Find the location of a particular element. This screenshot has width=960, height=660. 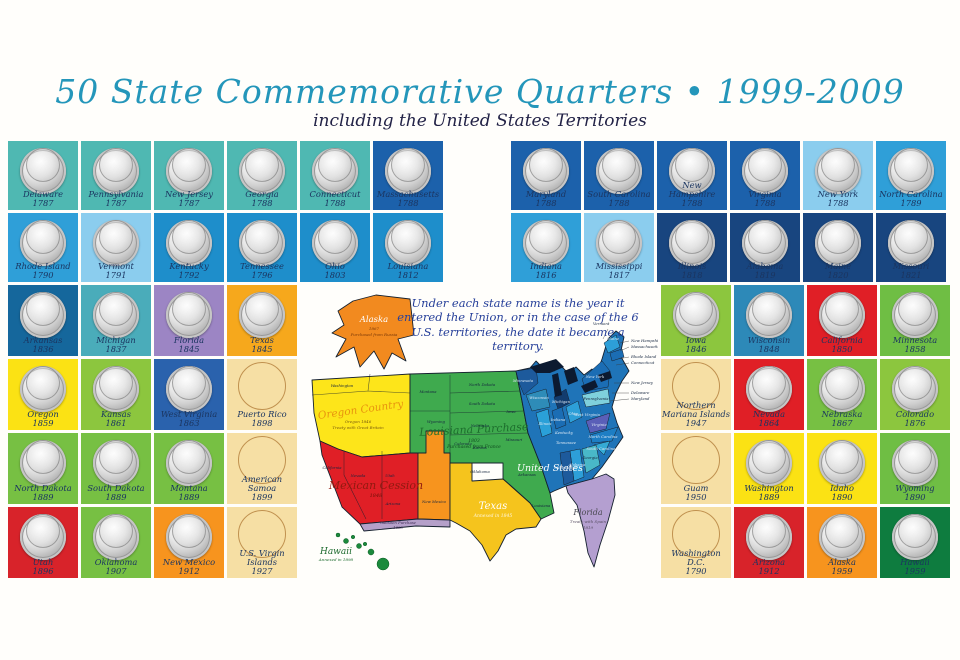

map-region-gadsden-purchase is located at coordinates (405, 525).